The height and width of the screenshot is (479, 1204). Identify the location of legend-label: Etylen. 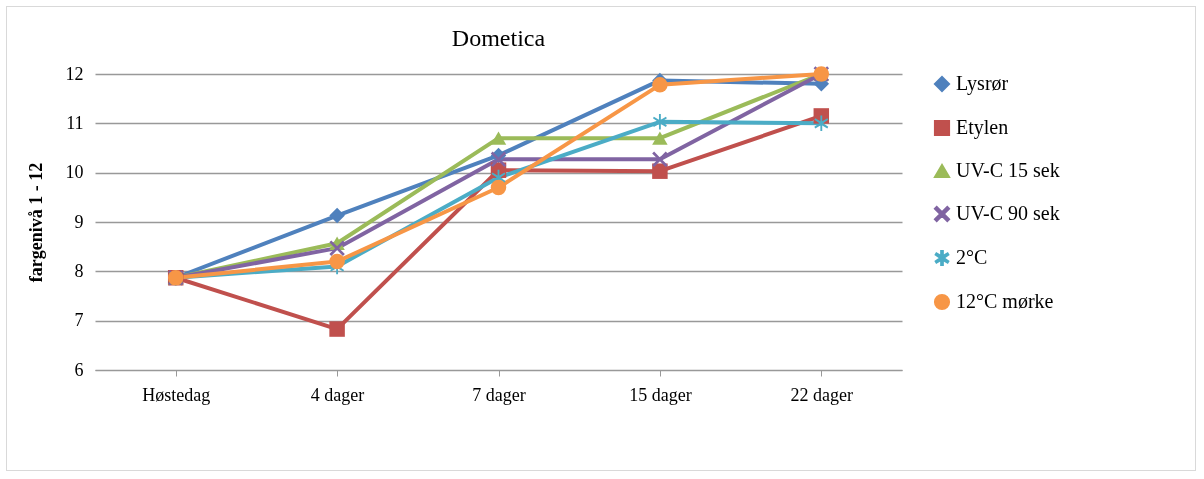
(982, 127).